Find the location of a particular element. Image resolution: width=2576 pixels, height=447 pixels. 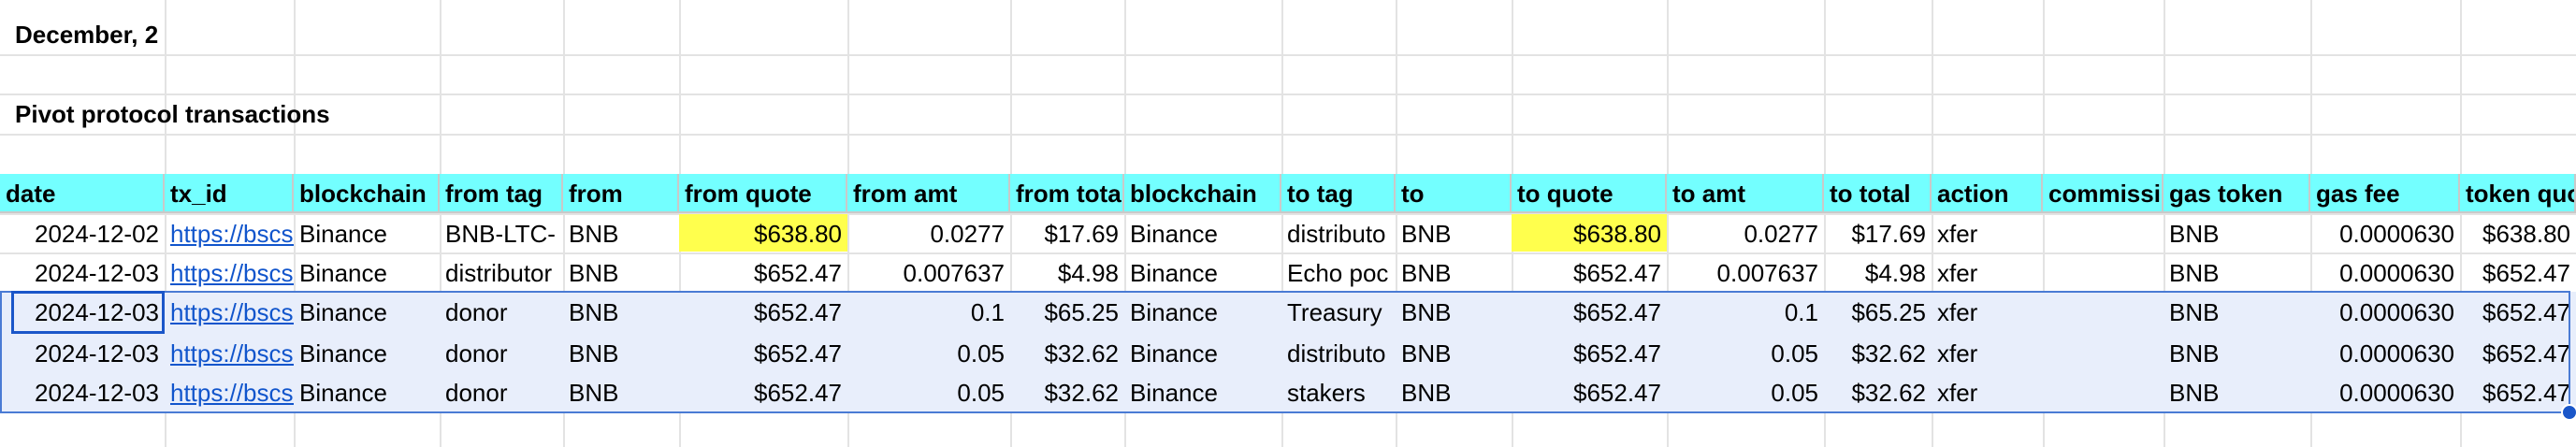

header-cell: to quote is located at coordinates (1589, 193).